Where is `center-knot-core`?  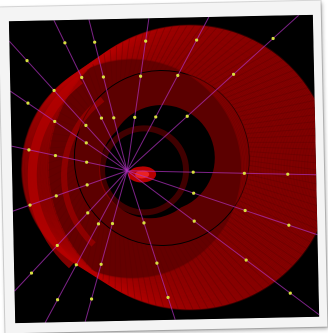
center-knot-core is located at coordinates (142, 174).